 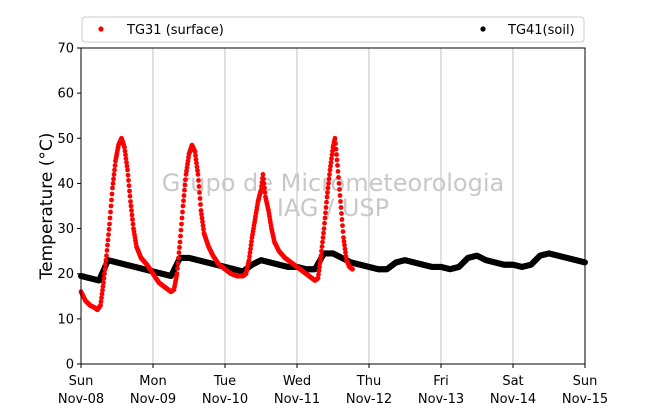 I want to click on y-tick-label: 40, so click(x=65, y=184).